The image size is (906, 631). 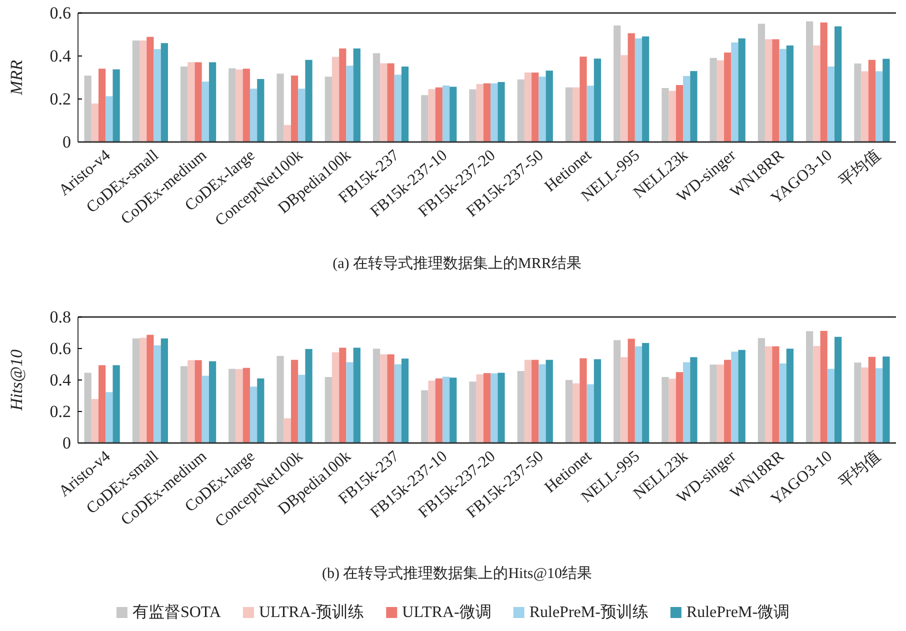 What do you see at coordinates (860, 168) in the screenshot?
I see `x-tick-label: 平均值` at bounding box center [860, 168].